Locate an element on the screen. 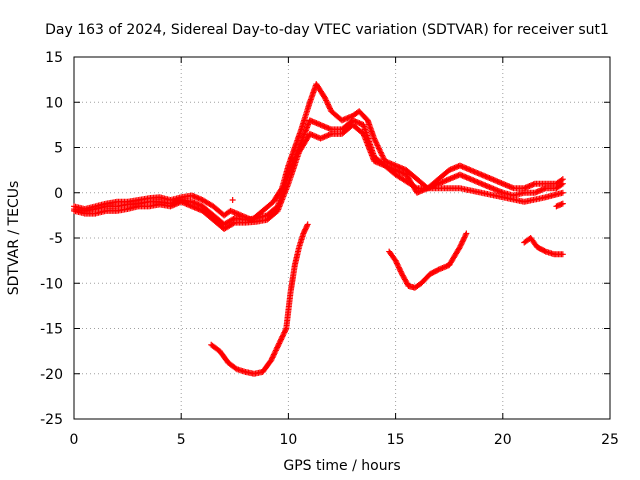 The height and width of the screenshot is (480, 640). series-late-segment is located at coordinates (543, 246).